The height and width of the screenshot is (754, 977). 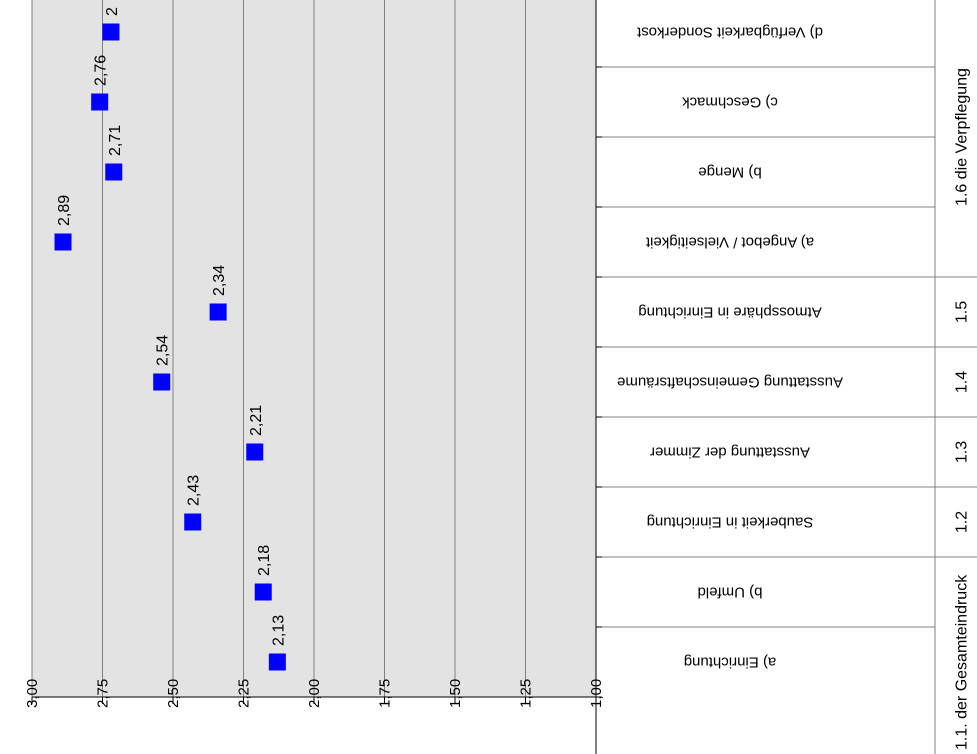 What do you see at coordinates (962, 662) in the screenshot?
I see `group-label: 1.1. der Gesamteindruck` at bounding box center [962, 662].